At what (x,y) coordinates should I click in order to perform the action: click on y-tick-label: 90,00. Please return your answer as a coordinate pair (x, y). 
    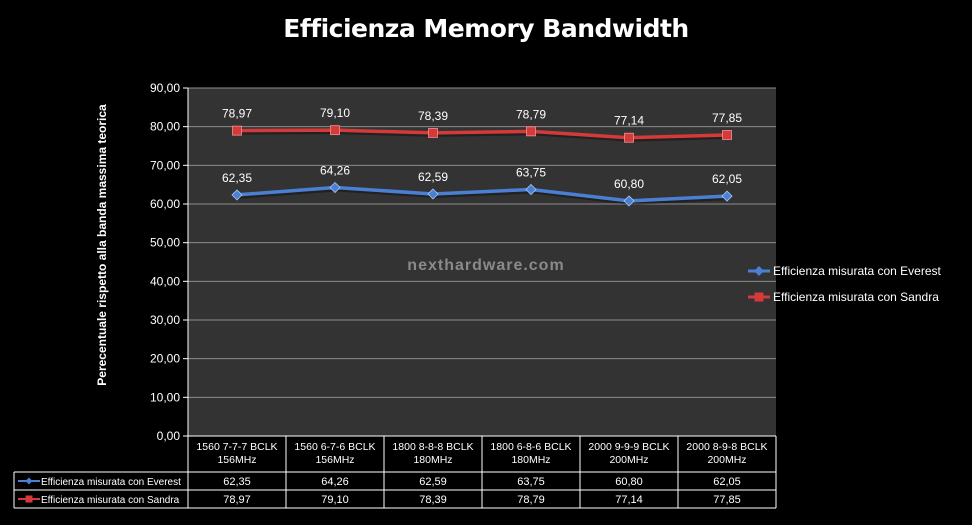
    Looking at the image, I should click on (165, 88).